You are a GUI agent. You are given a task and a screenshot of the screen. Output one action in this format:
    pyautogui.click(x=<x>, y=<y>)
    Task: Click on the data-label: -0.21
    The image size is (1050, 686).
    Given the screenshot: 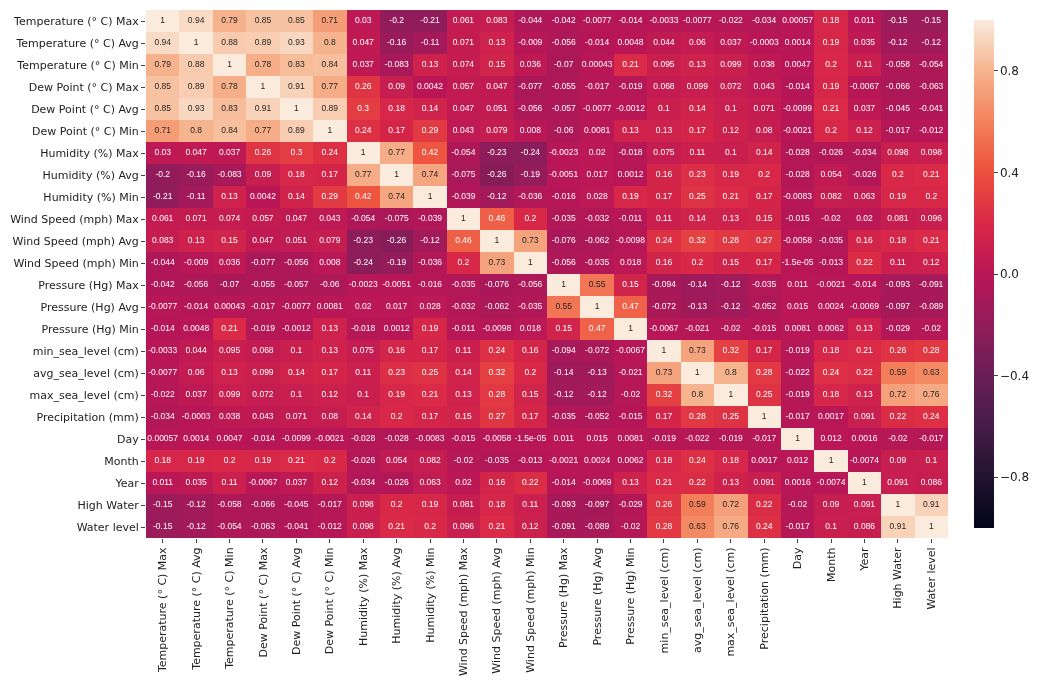 What is the action you would take?
    pyautogui.click(x=430, y=20)
    